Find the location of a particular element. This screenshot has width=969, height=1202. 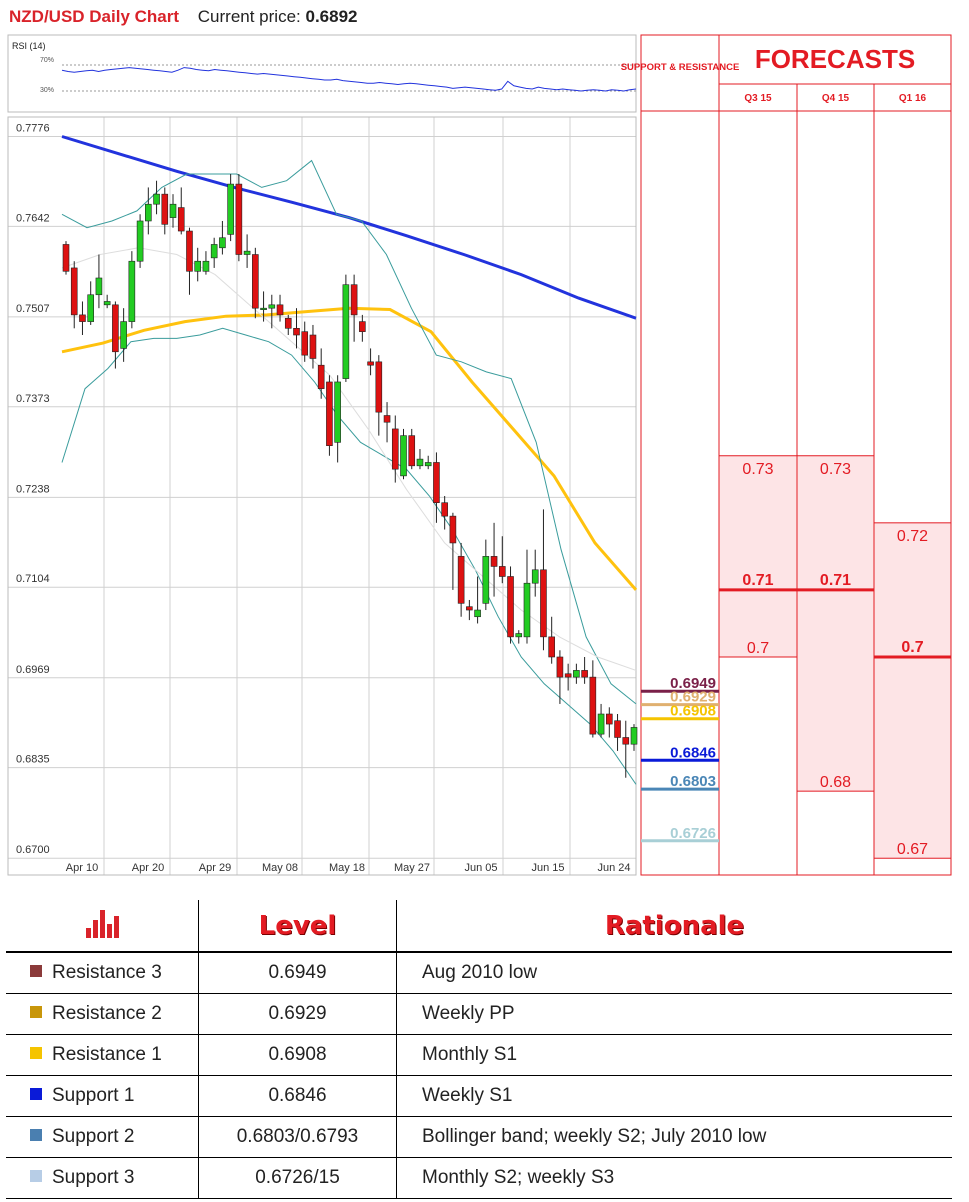

level-label: 0.6908 is located at coordinates (693, 711).